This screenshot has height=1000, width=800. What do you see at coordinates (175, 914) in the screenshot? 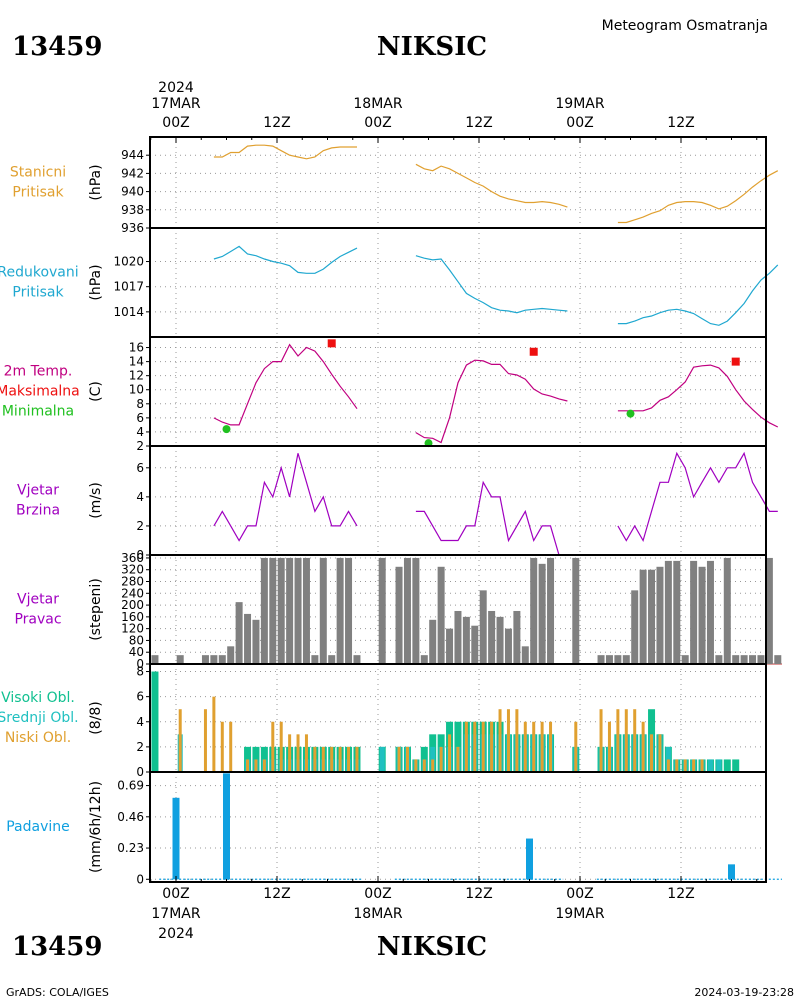
I see `date-label-bottom-1: 17MAR` at bounding box center [175, 914].